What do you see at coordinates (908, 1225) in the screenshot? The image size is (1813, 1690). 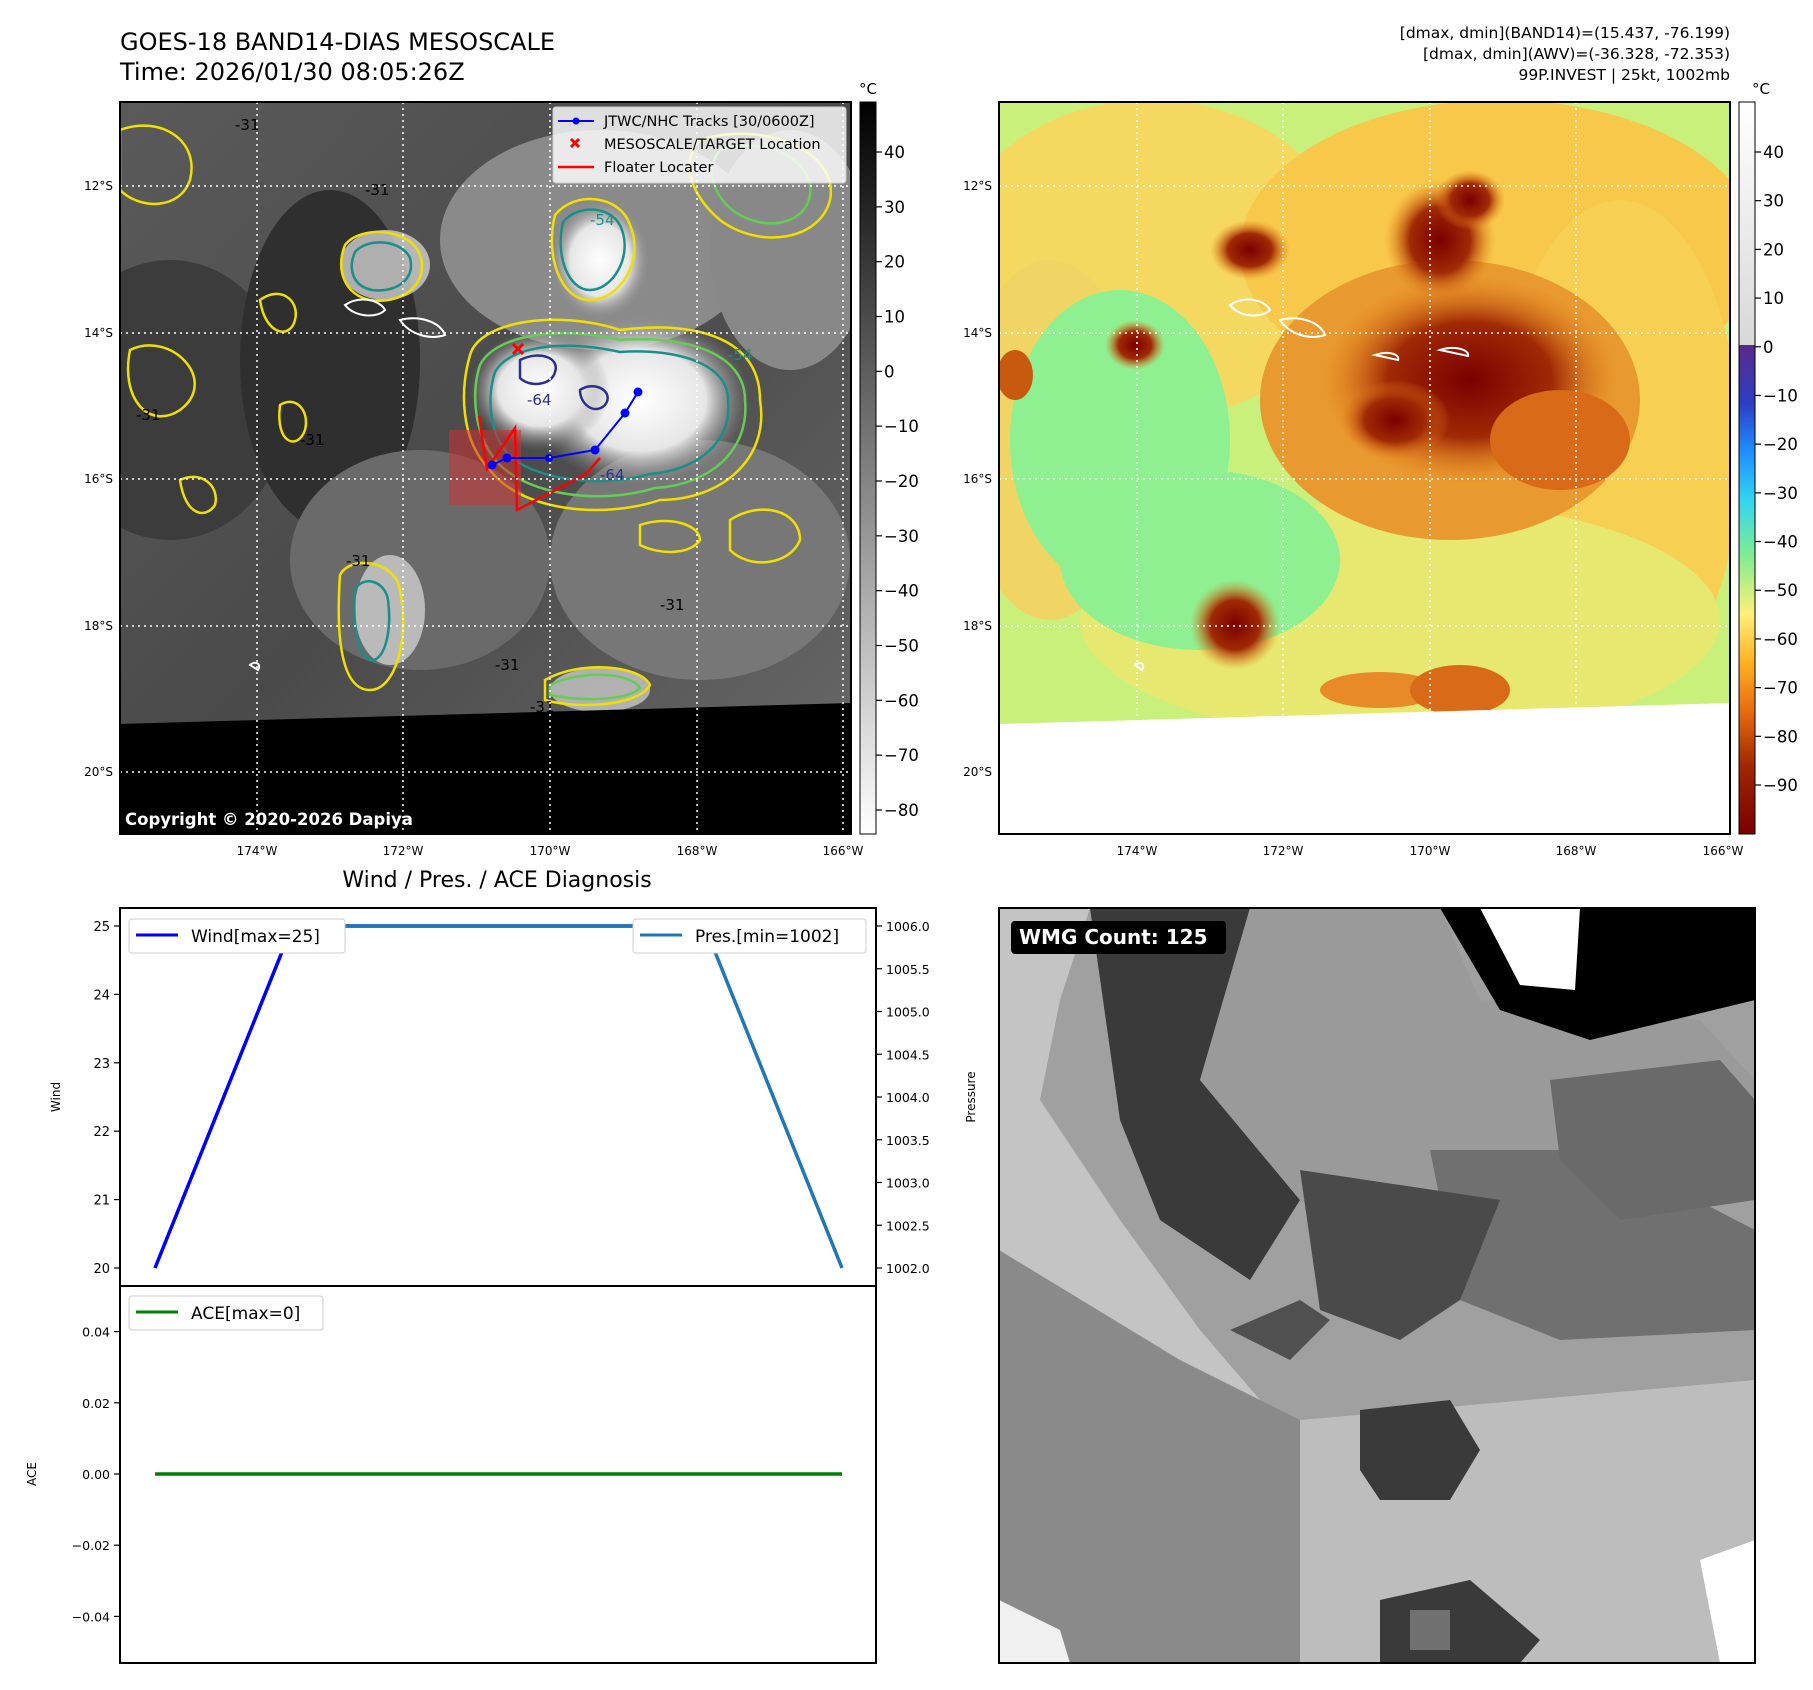 I see `pressure-tick-label: 1002.5` at bounding box center [908, 1225].